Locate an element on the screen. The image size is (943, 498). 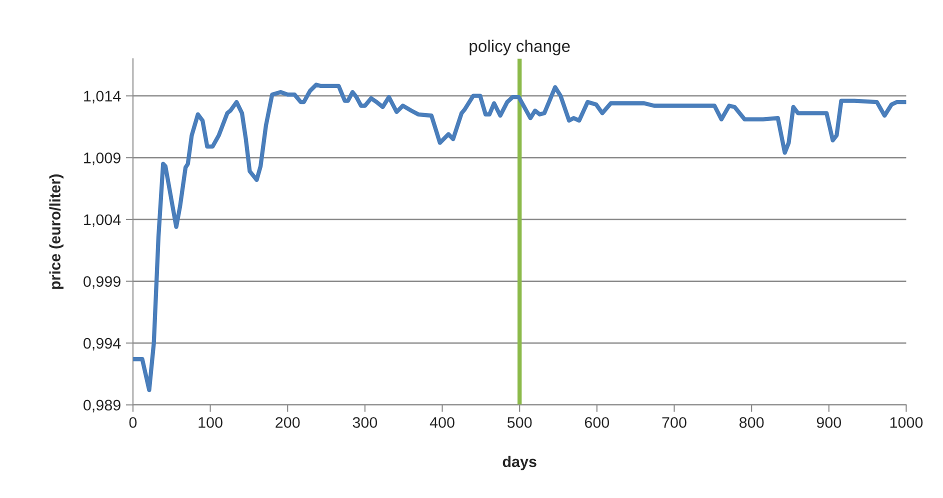
y-tick-label: 0,999 is located at coordinates (102, 282).